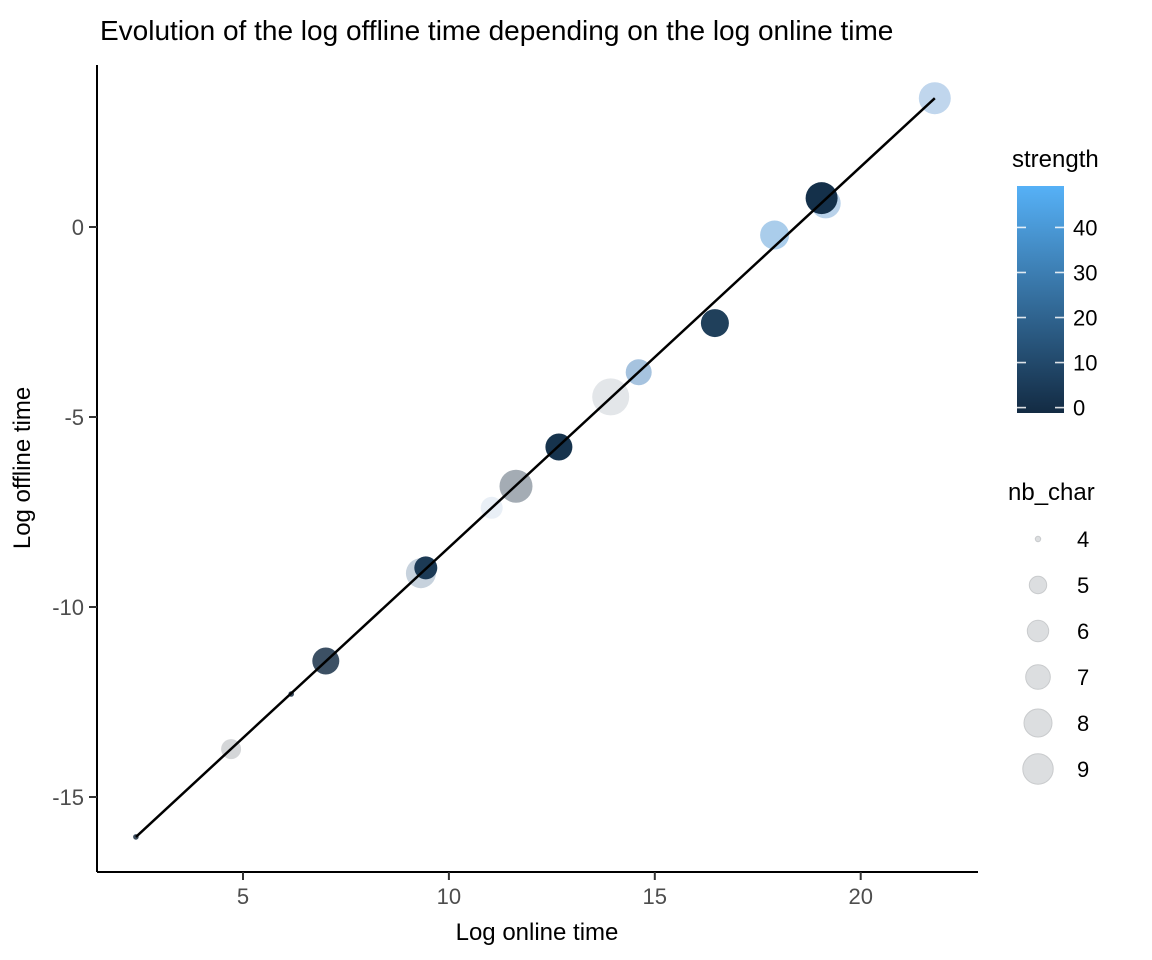  What do you see at coordinates (1083, 769) in the screenshot?
I see `nbchar-legend-label: 9` at bounding box center [1083, 769].